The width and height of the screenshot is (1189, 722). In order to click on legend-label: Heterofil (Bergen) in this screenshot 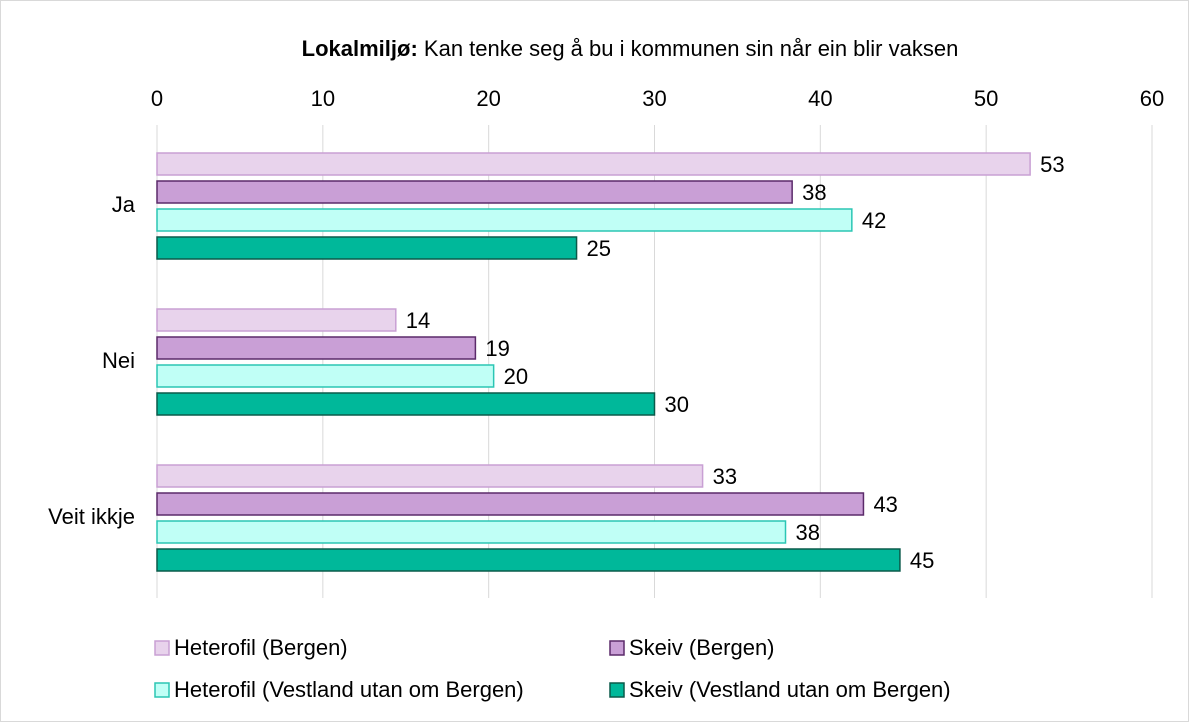, I will do `click(261, 647)`.